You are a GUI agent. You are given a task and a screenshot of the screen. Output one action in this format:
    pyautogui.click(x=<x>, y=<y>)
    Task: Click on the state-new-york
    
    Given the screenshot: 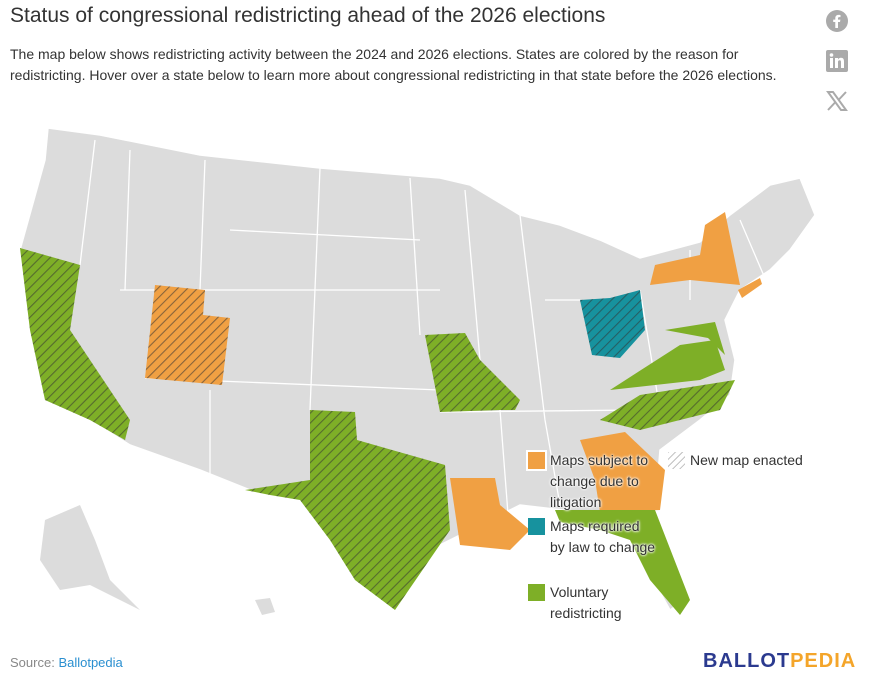 What is the action you would take?
    pyautogui.click(x=695, y=248)
    